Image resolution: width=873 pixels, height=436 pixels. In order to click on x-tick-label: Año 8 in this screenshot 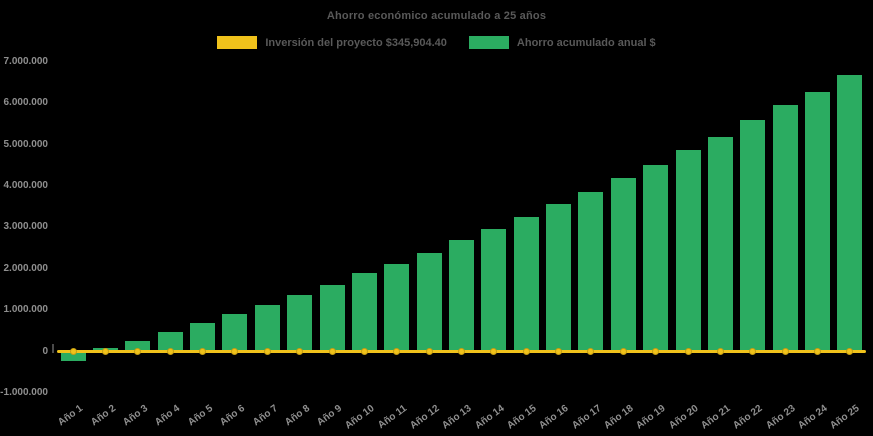, I will do `click(297, 416)`.